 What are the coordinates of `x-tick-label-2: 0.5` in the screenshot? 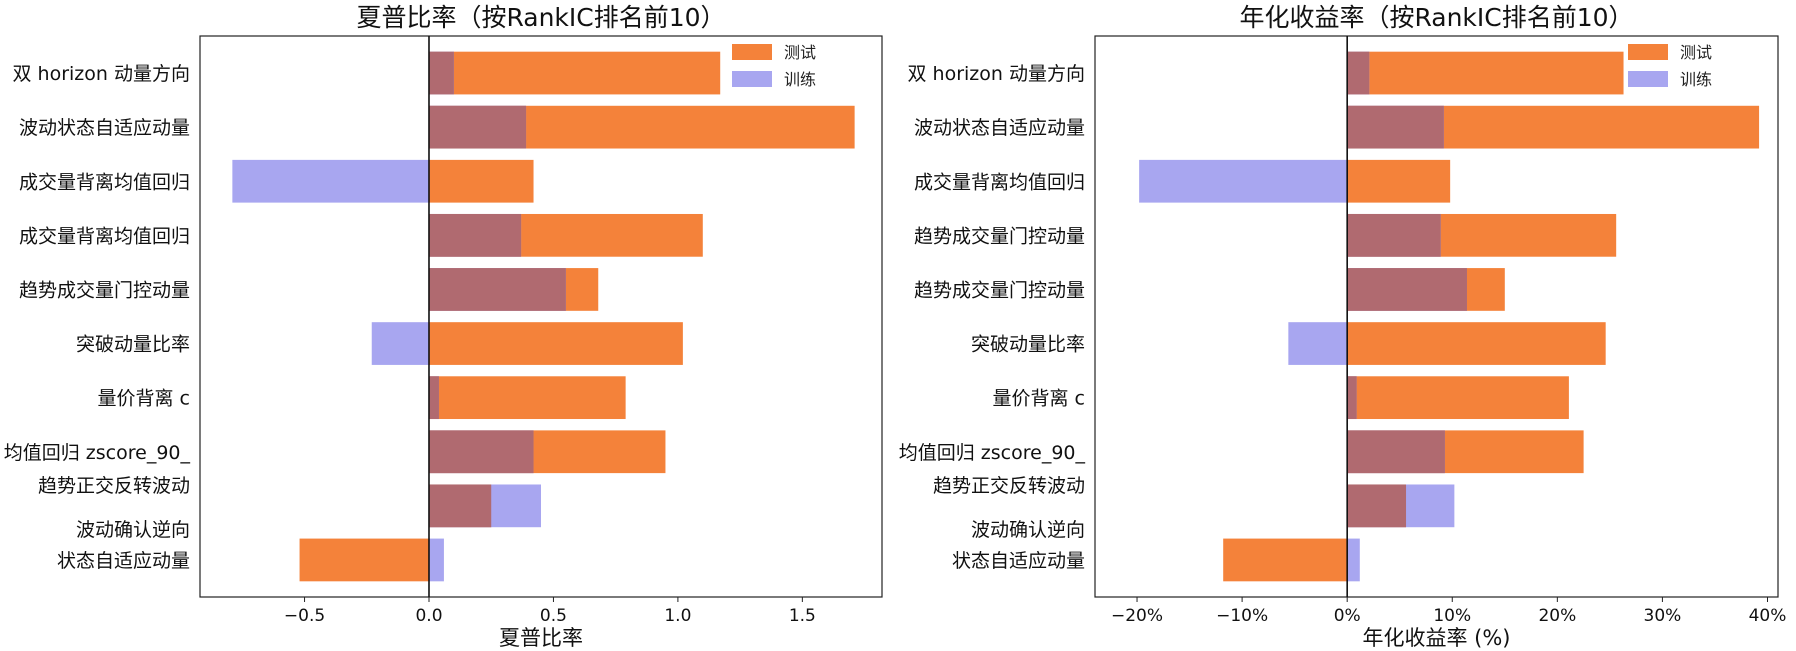 It's located at (553, 616).